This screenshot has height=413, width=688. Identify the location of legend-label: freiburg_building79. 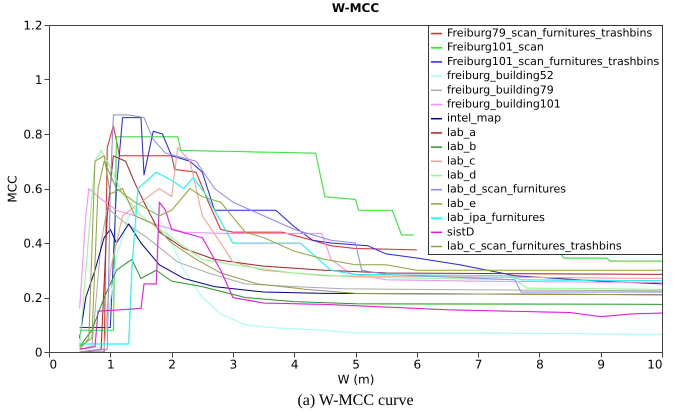
(500, 89).